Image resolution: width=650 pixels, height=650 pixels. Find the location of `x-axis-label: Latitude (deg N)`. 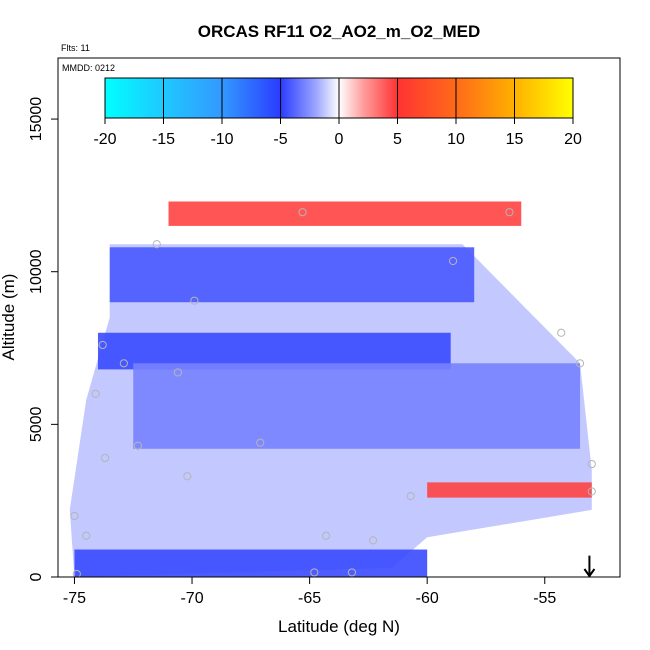

x-axis-label: Latitude (deg N) is located at coordinates (339, 626).